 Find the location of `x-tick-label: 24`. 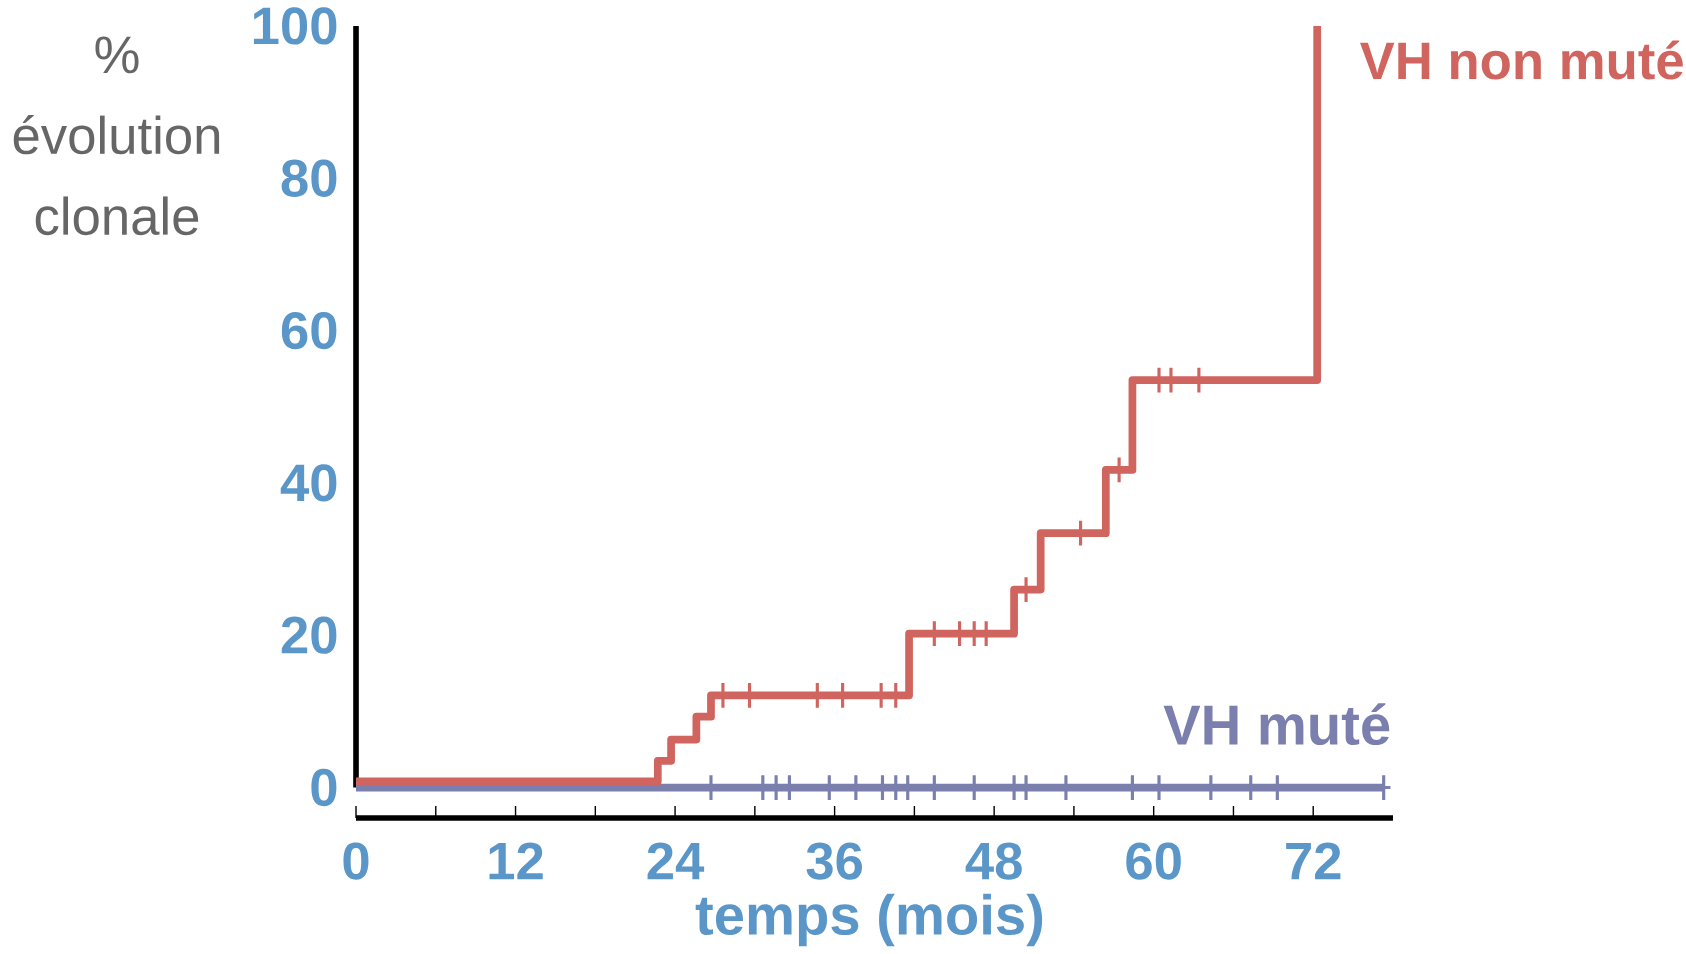

x-tick-label: 24 is located at coordinates (676, 861).